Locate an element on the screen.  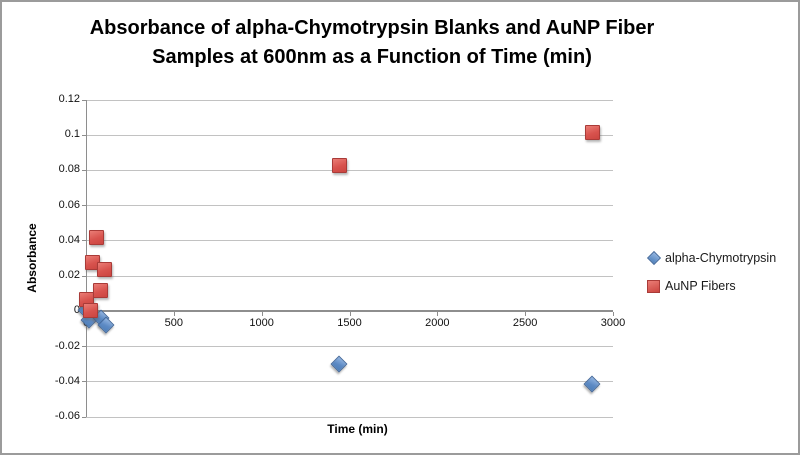
y-tick-label: -0.04 is located at coordinates (67, 380).